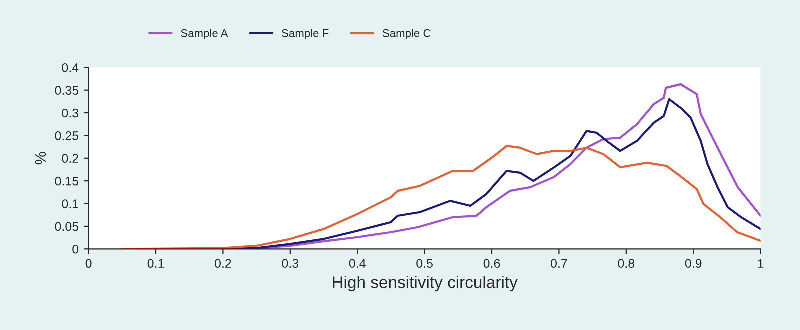 This screenshot has height=330, width=800. What do you see at coordinates (693, 263) in the screenshot?
I see `x-tick-label: 0.9` at bounding box center [693, 263].